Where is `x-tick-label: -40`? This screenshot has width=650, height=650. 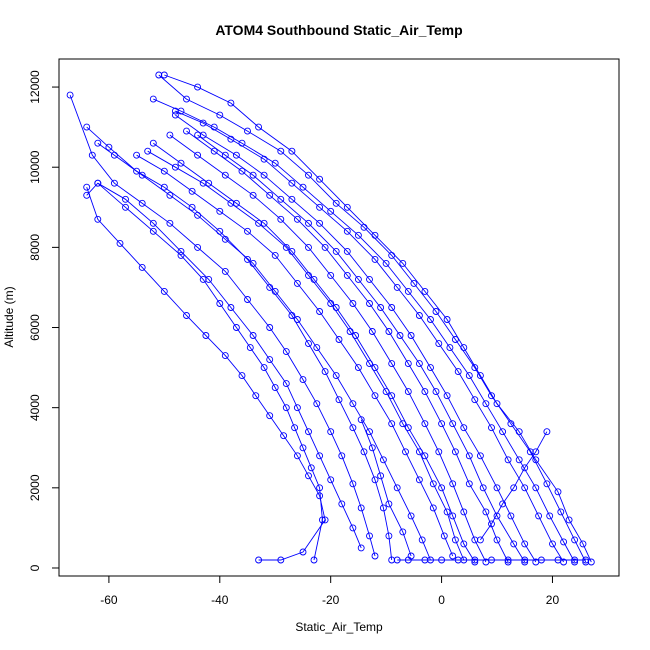 x-tick-label: -40 is located at coordinates (220, 600).